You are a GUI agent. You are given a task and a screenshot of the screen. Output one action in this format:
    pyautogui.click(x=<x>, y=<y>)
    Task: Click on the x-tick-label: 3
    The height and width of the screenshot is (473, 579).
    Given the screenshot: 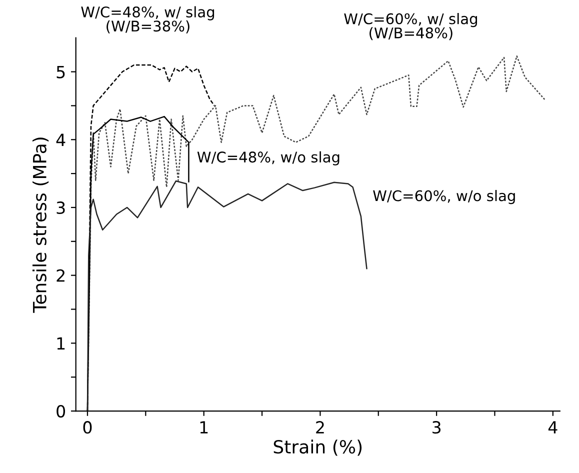 What is the action you would take?
    pyautogui.click(x=436, y=427)
    